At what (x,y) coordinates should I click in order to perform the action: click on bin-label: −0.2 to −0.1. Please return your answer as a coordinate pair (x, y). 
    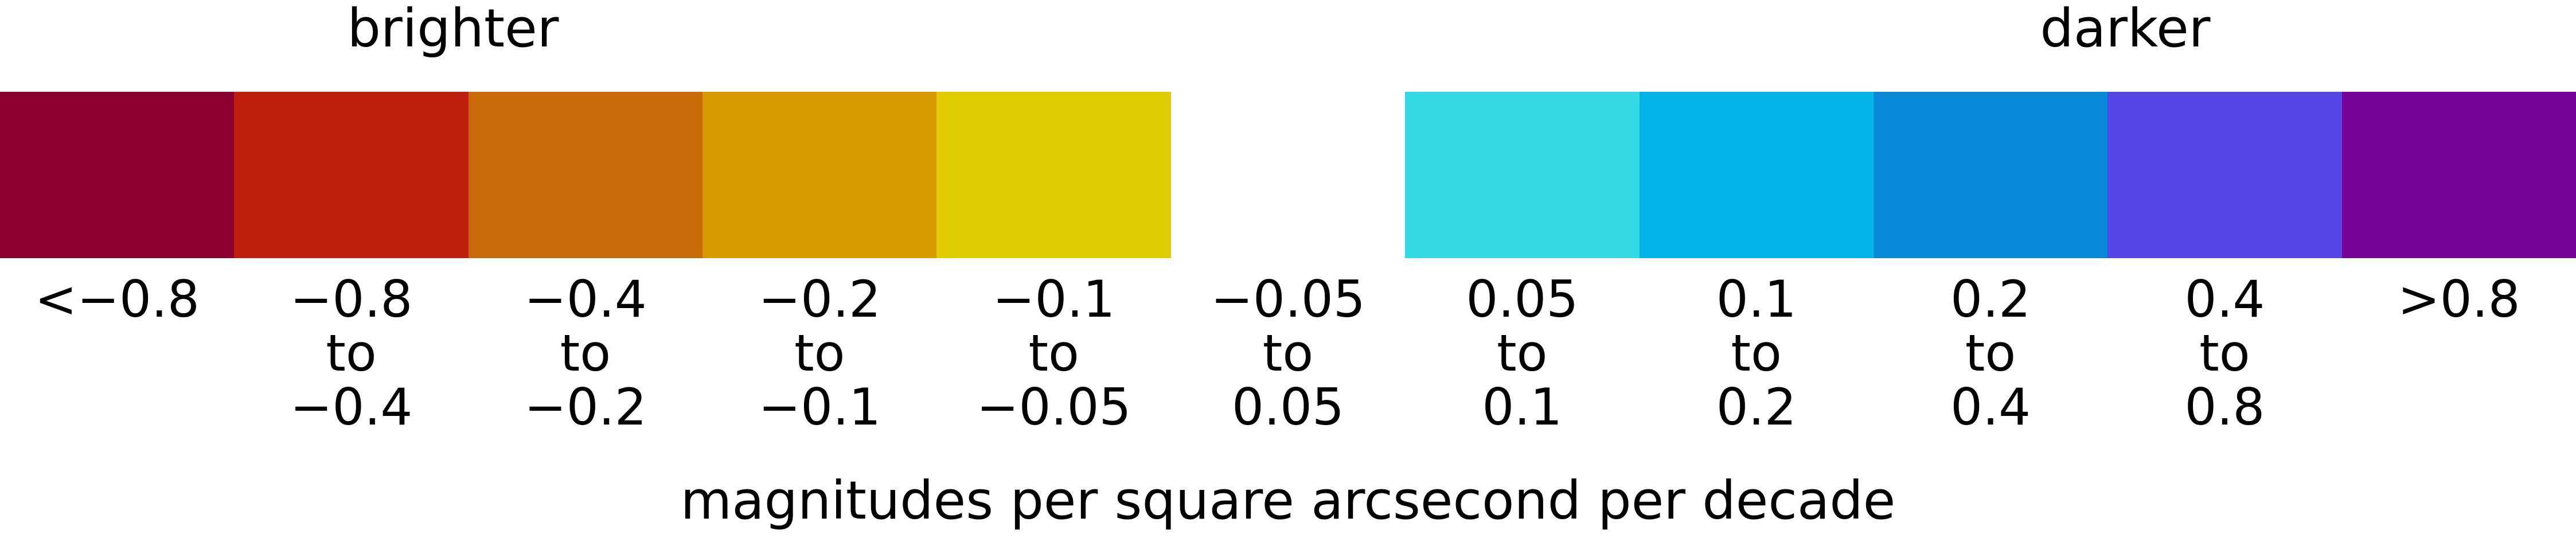
    Looking at the image, I should click on (819, 353).